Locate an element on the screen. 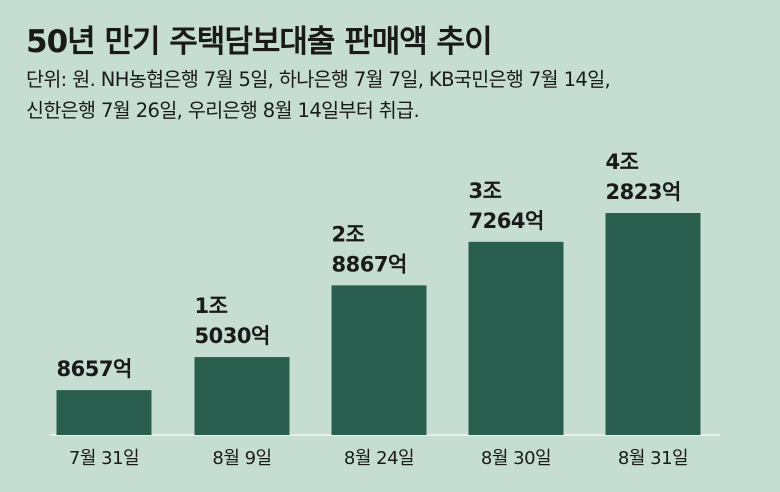 The width and height of the screenshot is (780, 492). data-label-3-line-1: 2조 is located at coordinates (348, 234).